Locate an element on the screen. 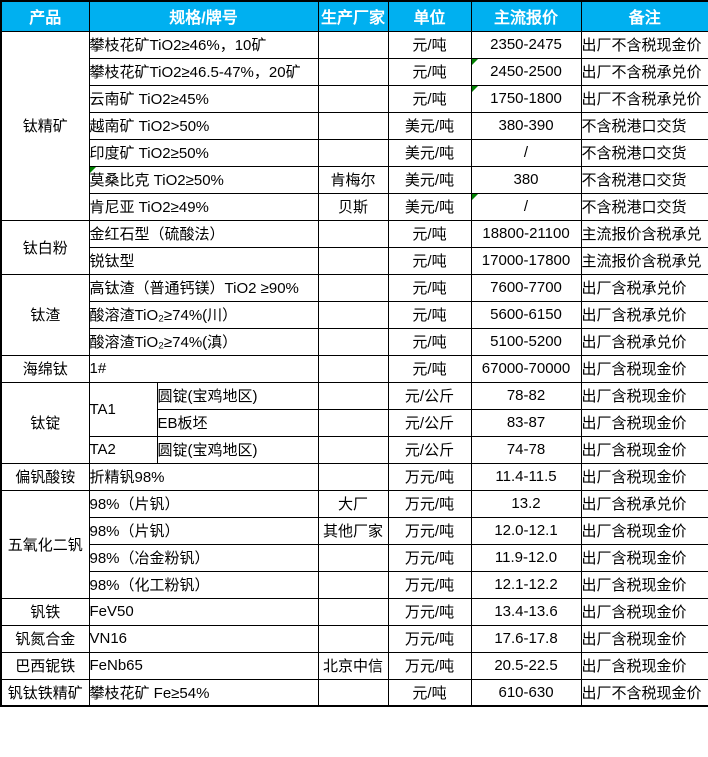 The image size is (708, 757). table-row: 钒氮合金 VN16 万元/吨 17.6-17.8 出厂含税现金价 is located at coordinates (354, 638).